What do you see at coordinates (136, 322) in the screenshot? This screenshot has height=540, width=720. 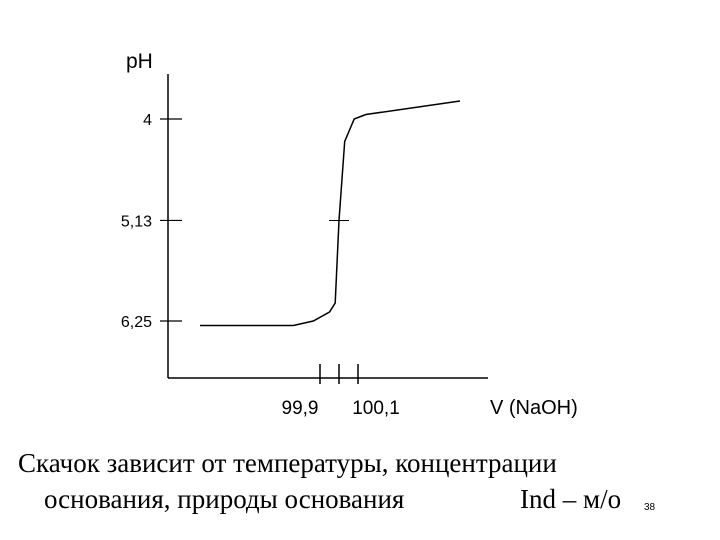 I see `y-tick-label: 6,25` at bounding box center [136, 322].